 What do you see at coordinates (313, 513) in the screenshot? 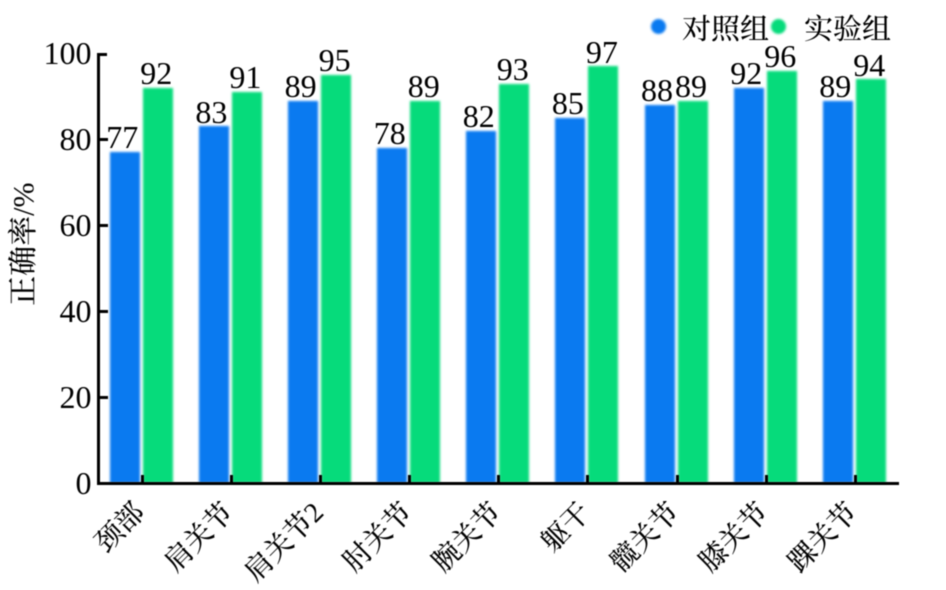
I see `svg-text: 2` at bounding box center [313, 513].